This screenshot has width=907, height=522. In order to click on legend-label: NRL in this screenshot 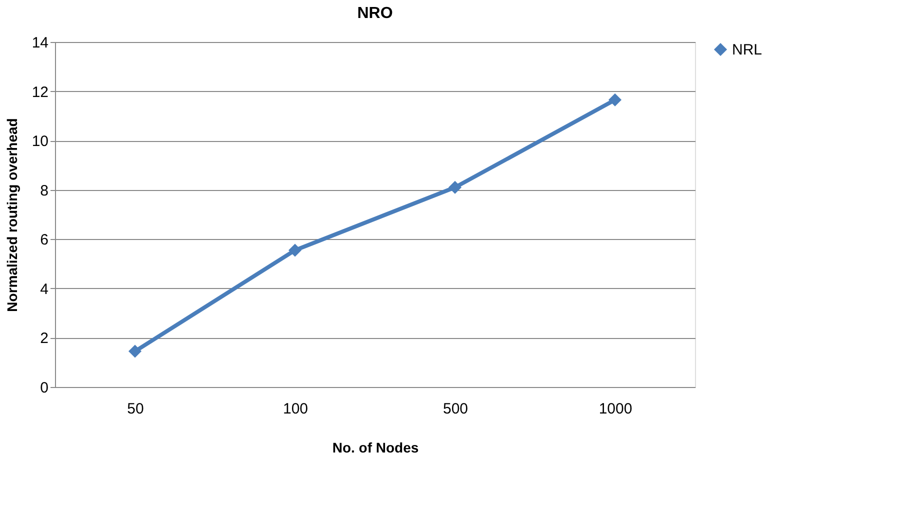, I will do `click(747, 50)`.